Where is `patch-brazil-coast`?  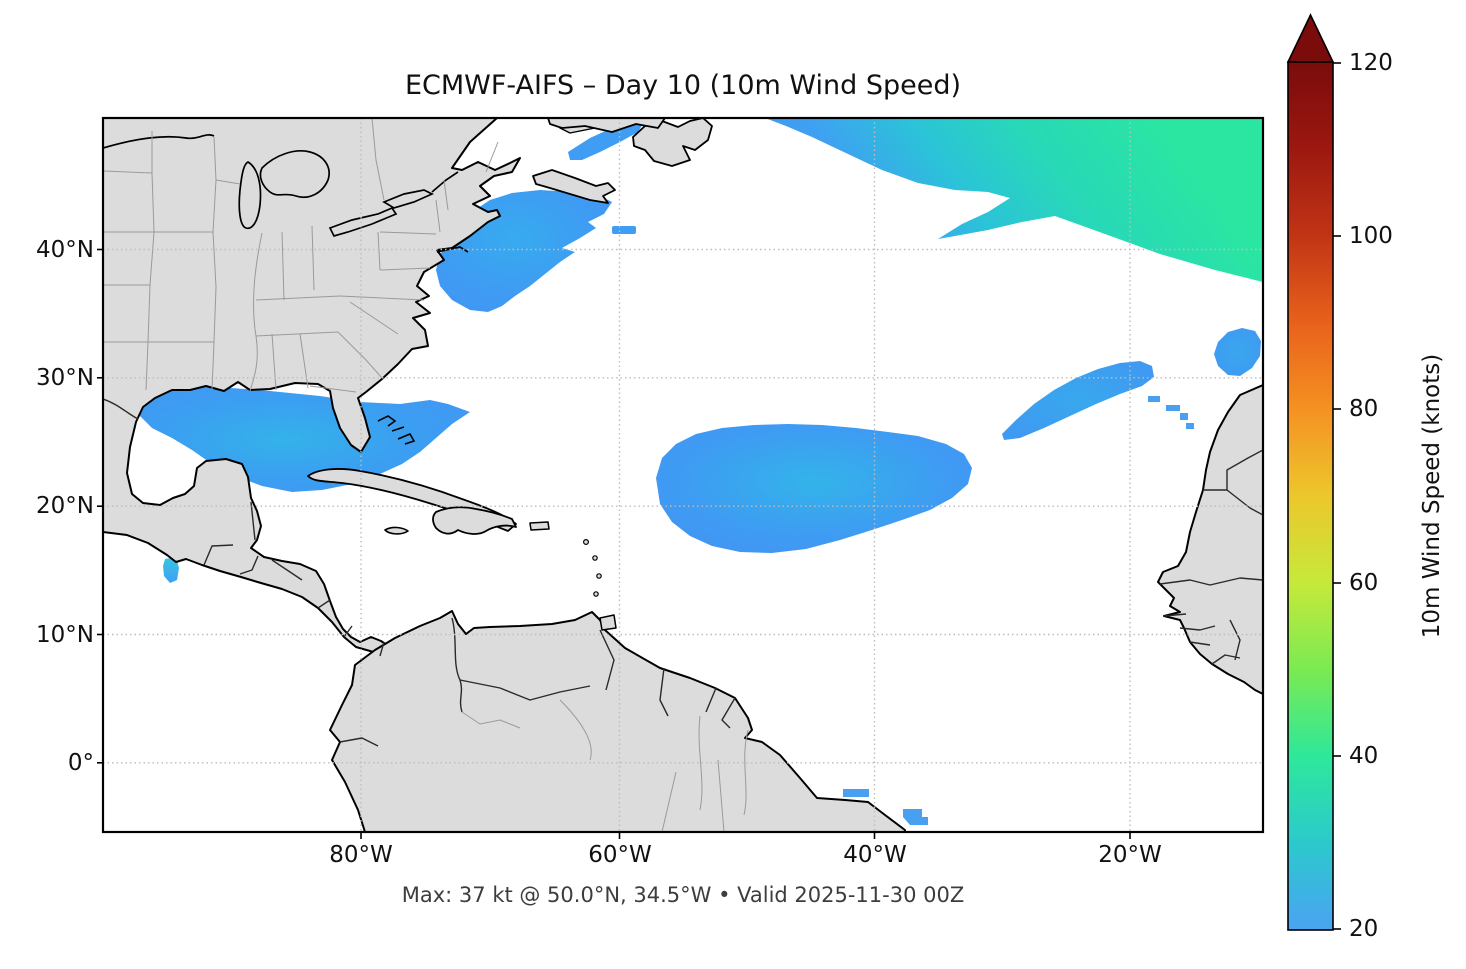 patch-brazil-coast is located at coordinates (885, 807).